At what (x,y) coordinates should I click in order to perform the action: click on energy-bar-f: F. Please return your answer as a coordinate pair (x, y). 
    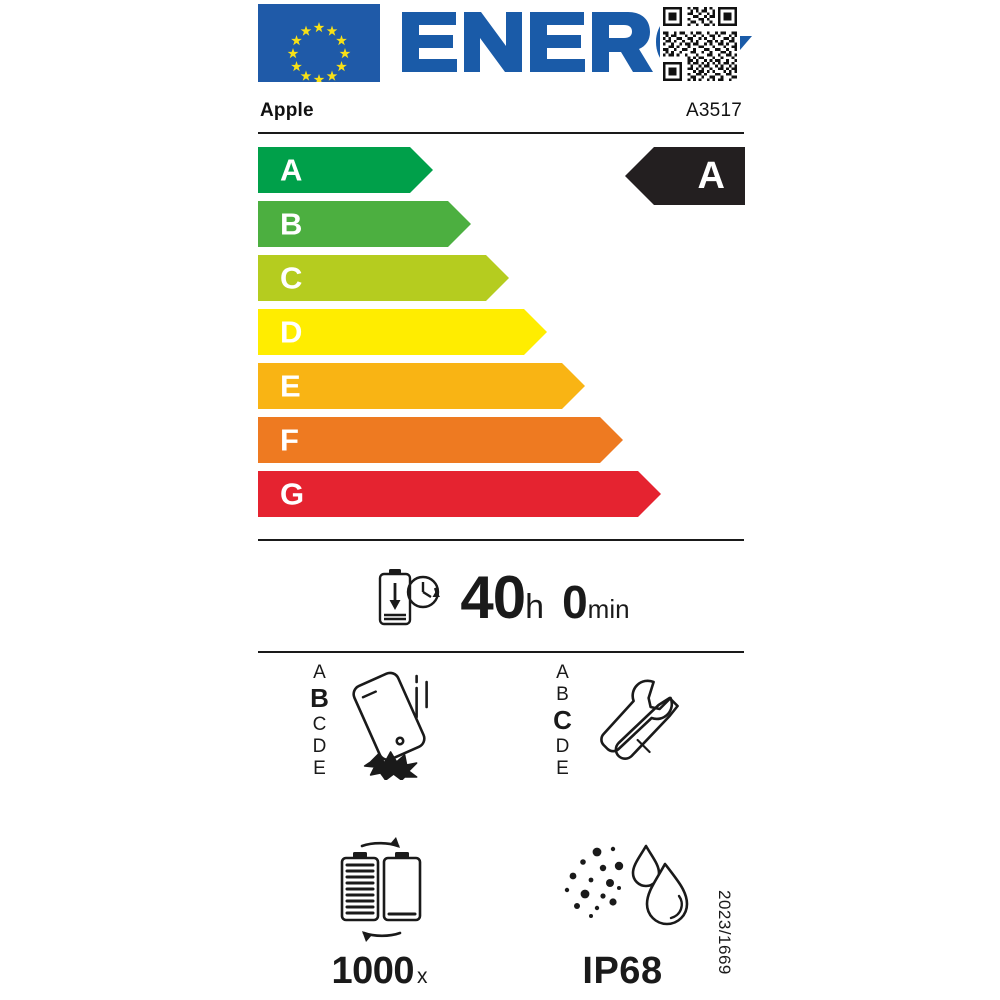
    Looking at the image, I should click on (440, 440).